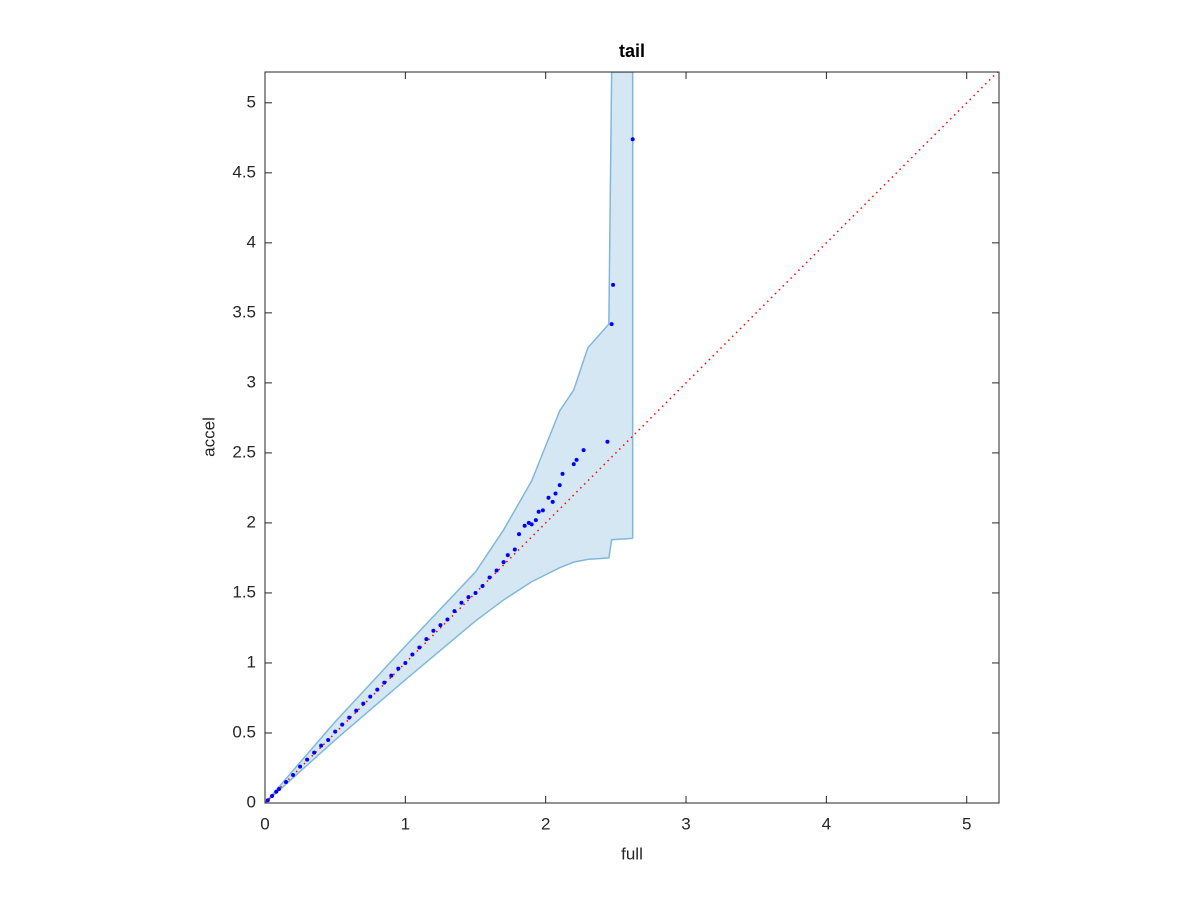 This screenshot has width=1200, height=900. I want to click on x-tick-label: 1, so click(405, 823).